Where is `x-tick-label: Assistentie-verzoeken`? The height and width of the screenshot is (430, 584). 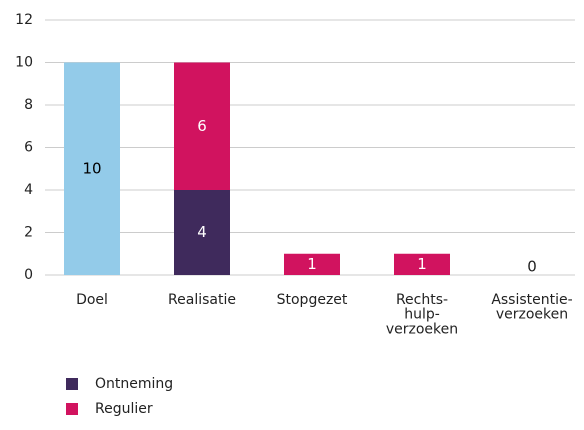 x-tick-label: Assistentie-verzoeken is located at coordinates (531, 307).